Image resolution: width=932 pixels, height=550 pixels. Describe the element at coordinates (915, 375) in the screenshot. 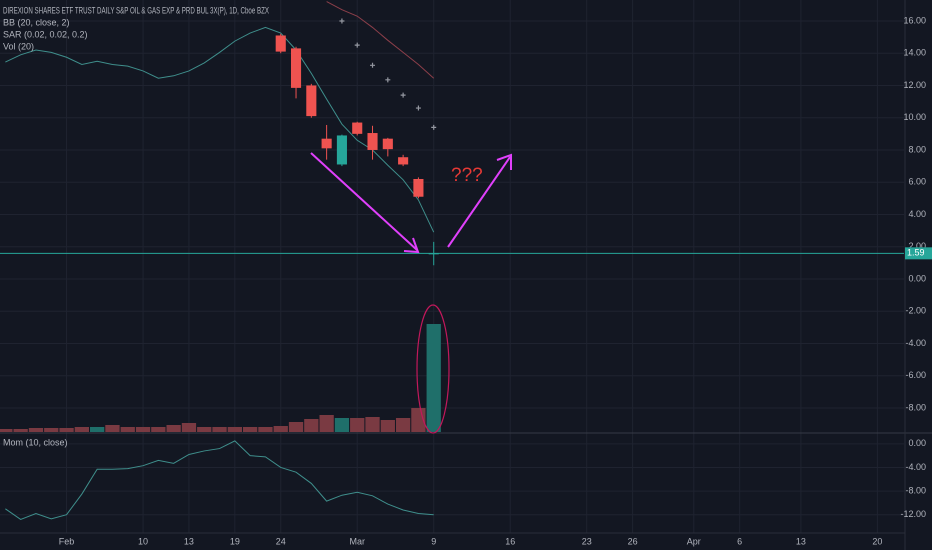

I see `y-tick-label: -6.00` at that location.